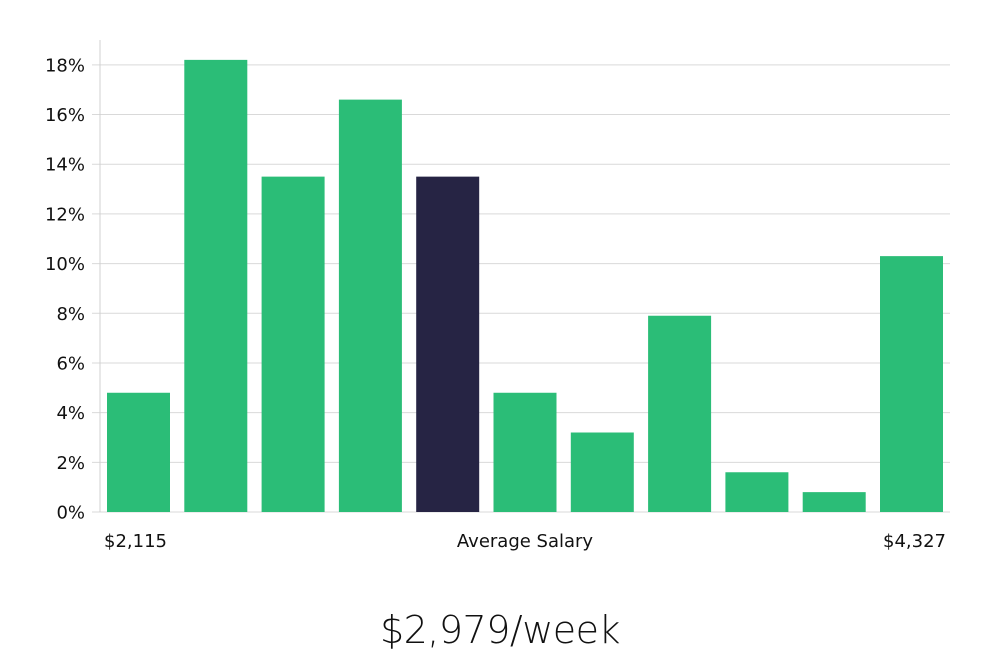 Image resolution: width=1000 pixels, height=660 pixels. Describe the element at coordinates (135, 541) in the screenshot. I see `x-label-min: $2,115` at that location.